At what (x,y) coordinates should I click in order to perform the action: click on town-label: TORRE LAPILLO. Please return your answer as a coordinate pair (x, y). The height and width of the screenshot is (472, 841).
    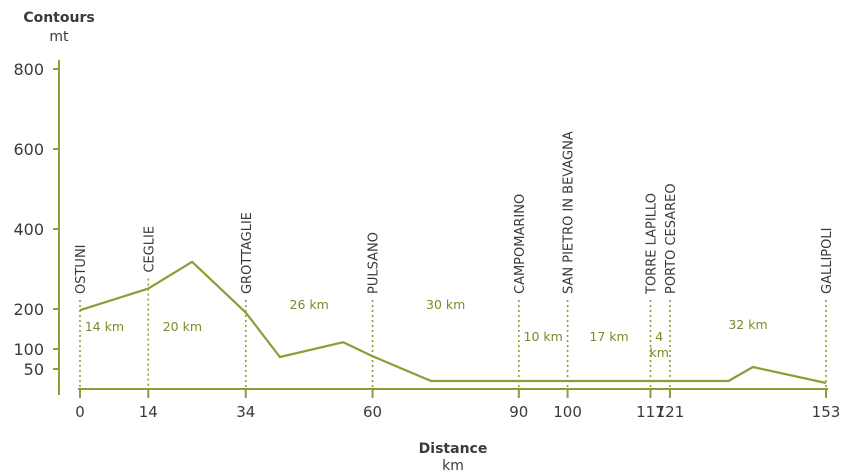
    Looking at the image, I should click on (651, 244).